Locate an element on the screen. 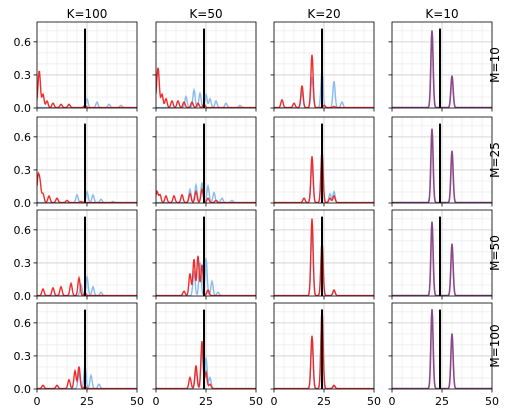 This screenshot has width=515, height=418. panel-r3-c3 is located at coordinates (322, 254).